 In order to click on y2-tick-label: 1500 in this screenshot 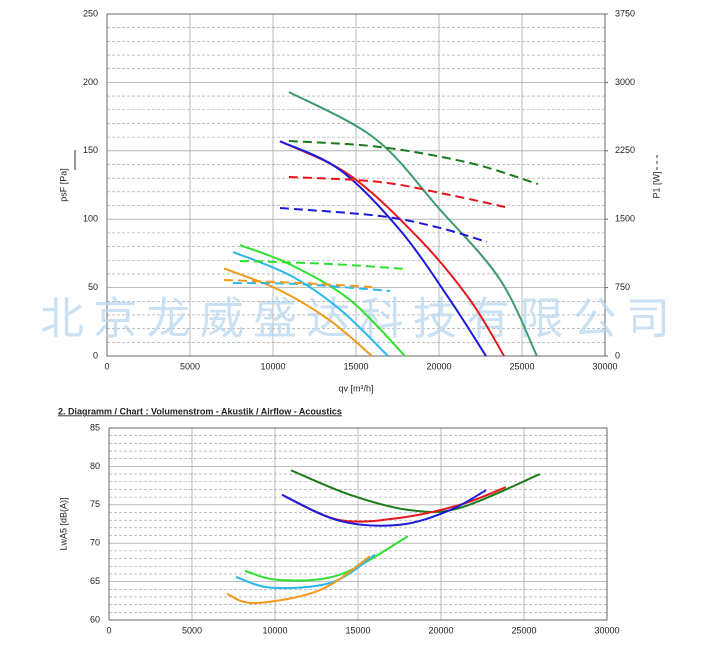, I will do `click(625, 219)`.